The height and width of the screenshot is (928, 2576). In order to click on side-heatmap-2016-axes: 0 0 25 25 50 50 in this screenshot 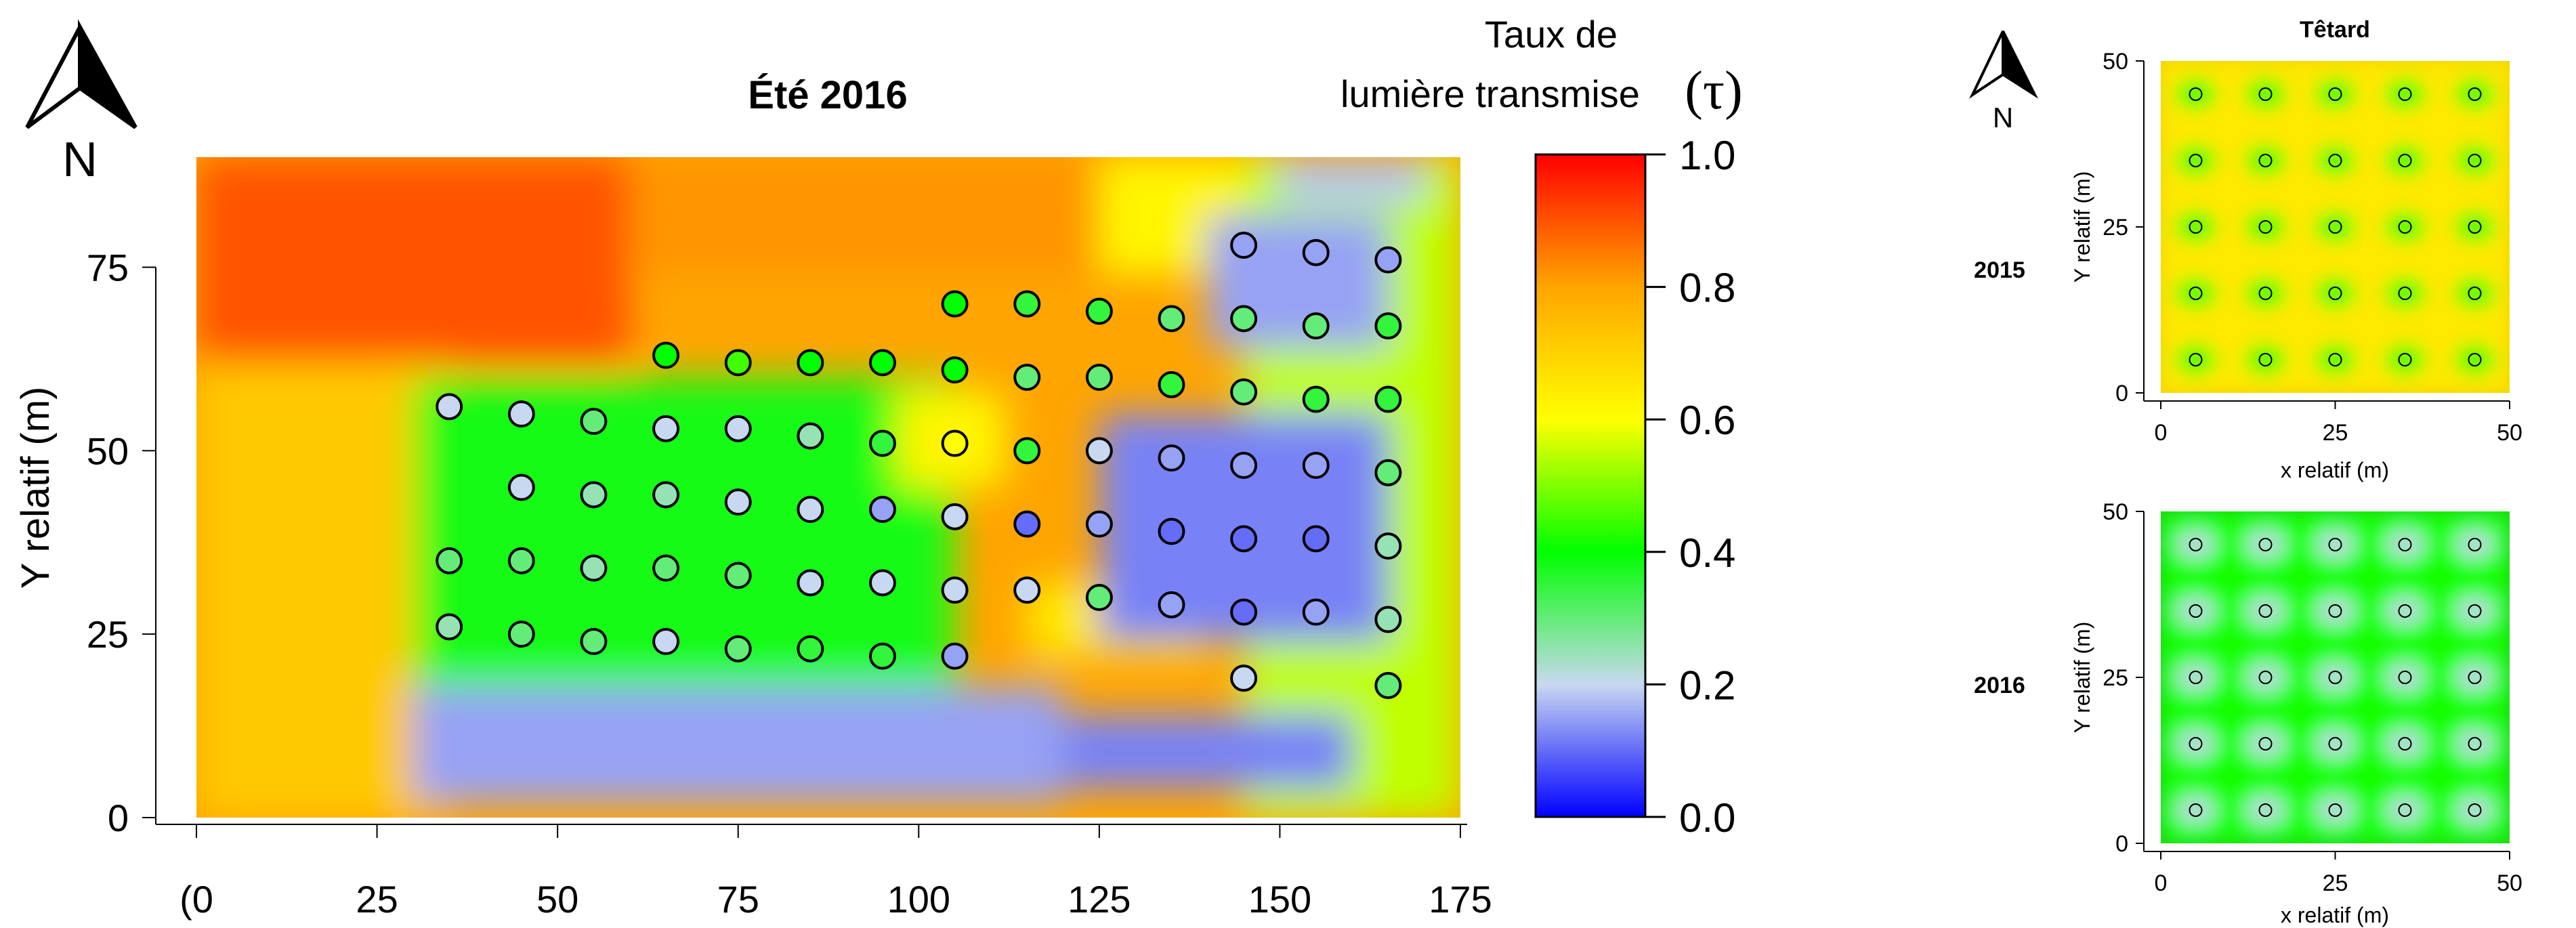, I will do `click(2312, 697)`.